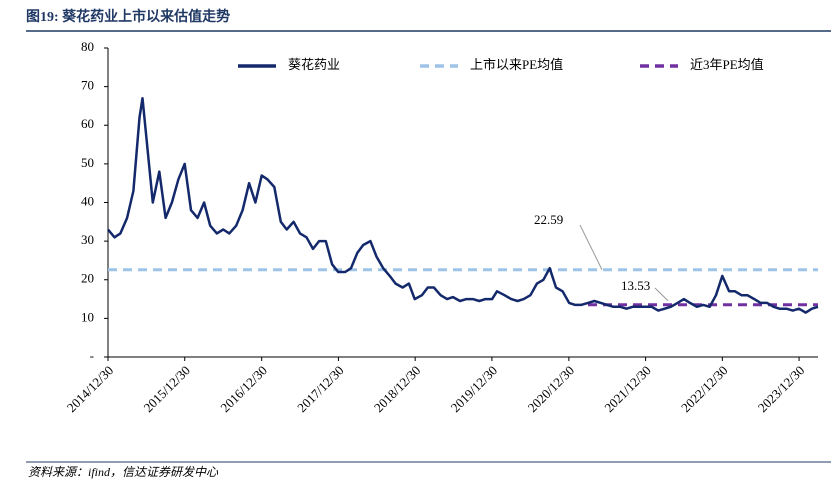 The width and height of the screenshot is (831, 490). I want to click on x-tick-label: 2015/12/30, so click(166, 389).